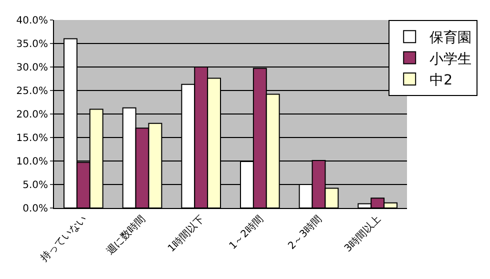 The image size is (490, 279). What do you see at coordinates (32, 115) in the screenshot?
I see `y-tick-label: 20.0%` at bounding box center [32, 115].